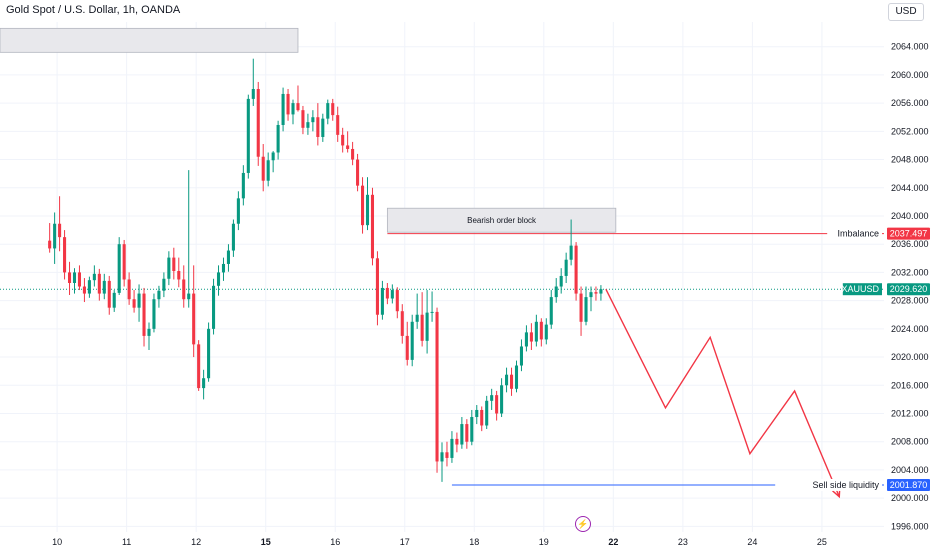 The image size is (932, 555). Describe the element at coordinates (126, 542) in the screenshot. I see `time-tick-label: 11` at that location.